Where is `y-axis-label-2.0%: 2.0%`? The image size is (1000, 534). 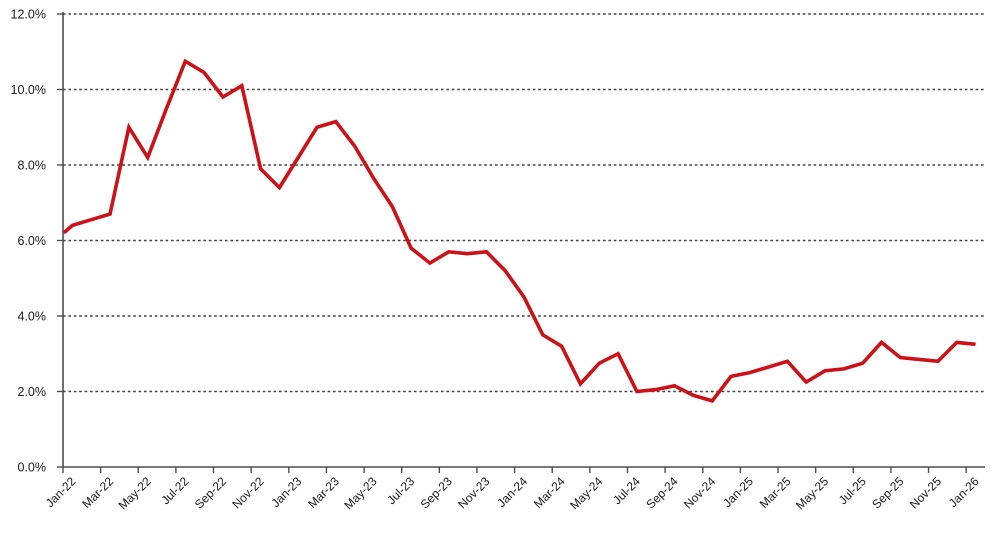 y-axis-label-2.0%: 2.0% is located at coordinates (32, 392).